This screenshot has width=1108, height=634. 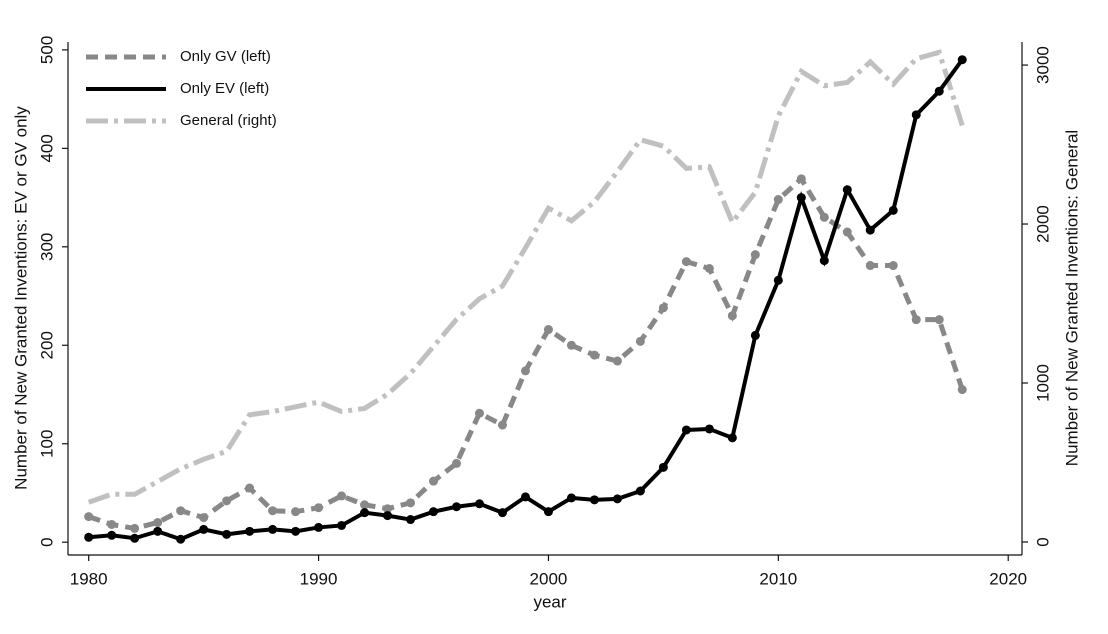 What do you see at coordinates (46, 541) in the screenshot?
I see `y-tick-label: 0` at bounding box center [46, 541].